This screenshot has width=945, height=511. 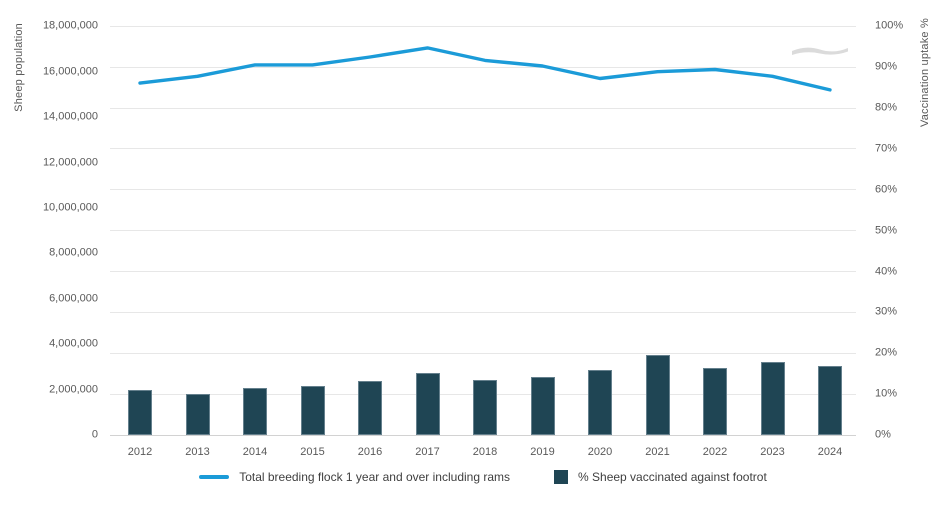 What do you see at coordinates (886, 352) in the screenshot?
I see `right-axis-tick: 20%` at bounding box center [886, 352].